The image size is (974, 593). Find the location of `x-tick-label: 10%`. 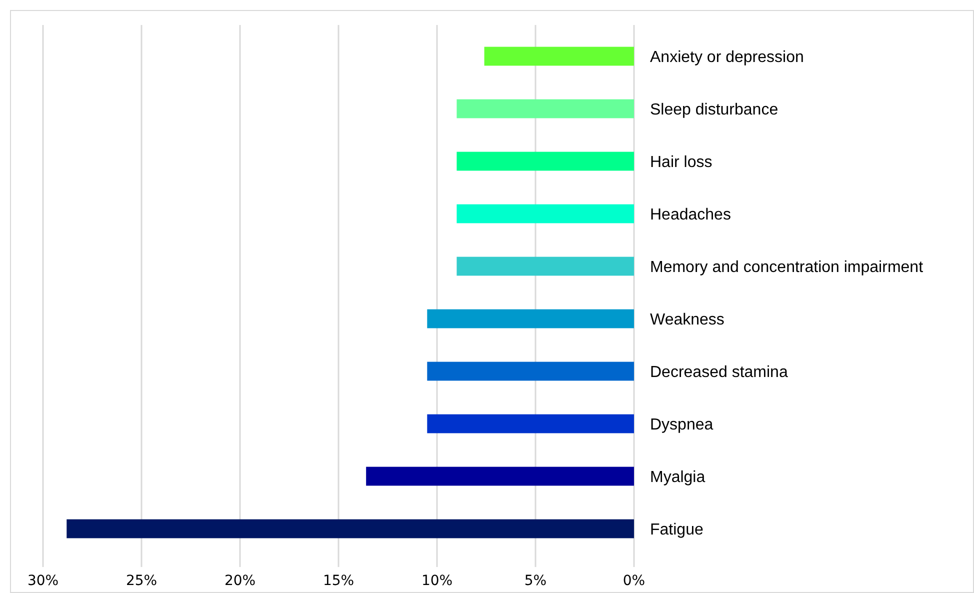

x-tick-label: 10% is located at coordinates (437, 580).